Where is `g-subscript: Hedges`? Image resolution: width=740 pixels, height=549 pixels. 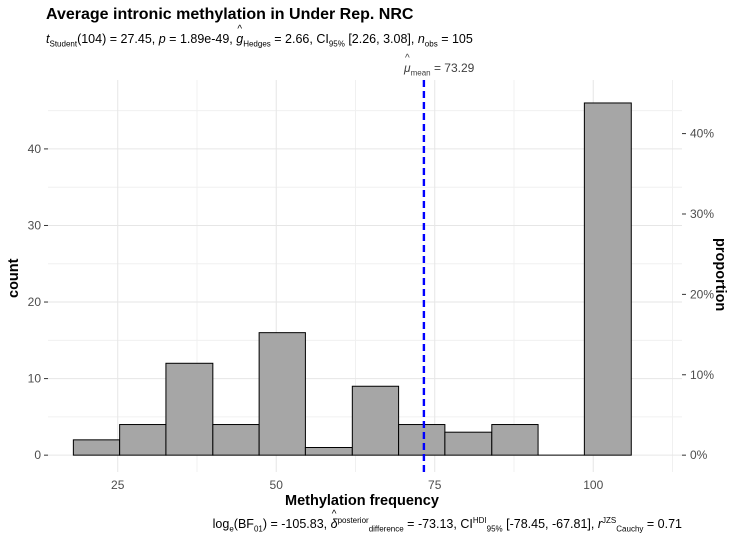 g-subscript: Hedges is located at coordinates (257, 44).